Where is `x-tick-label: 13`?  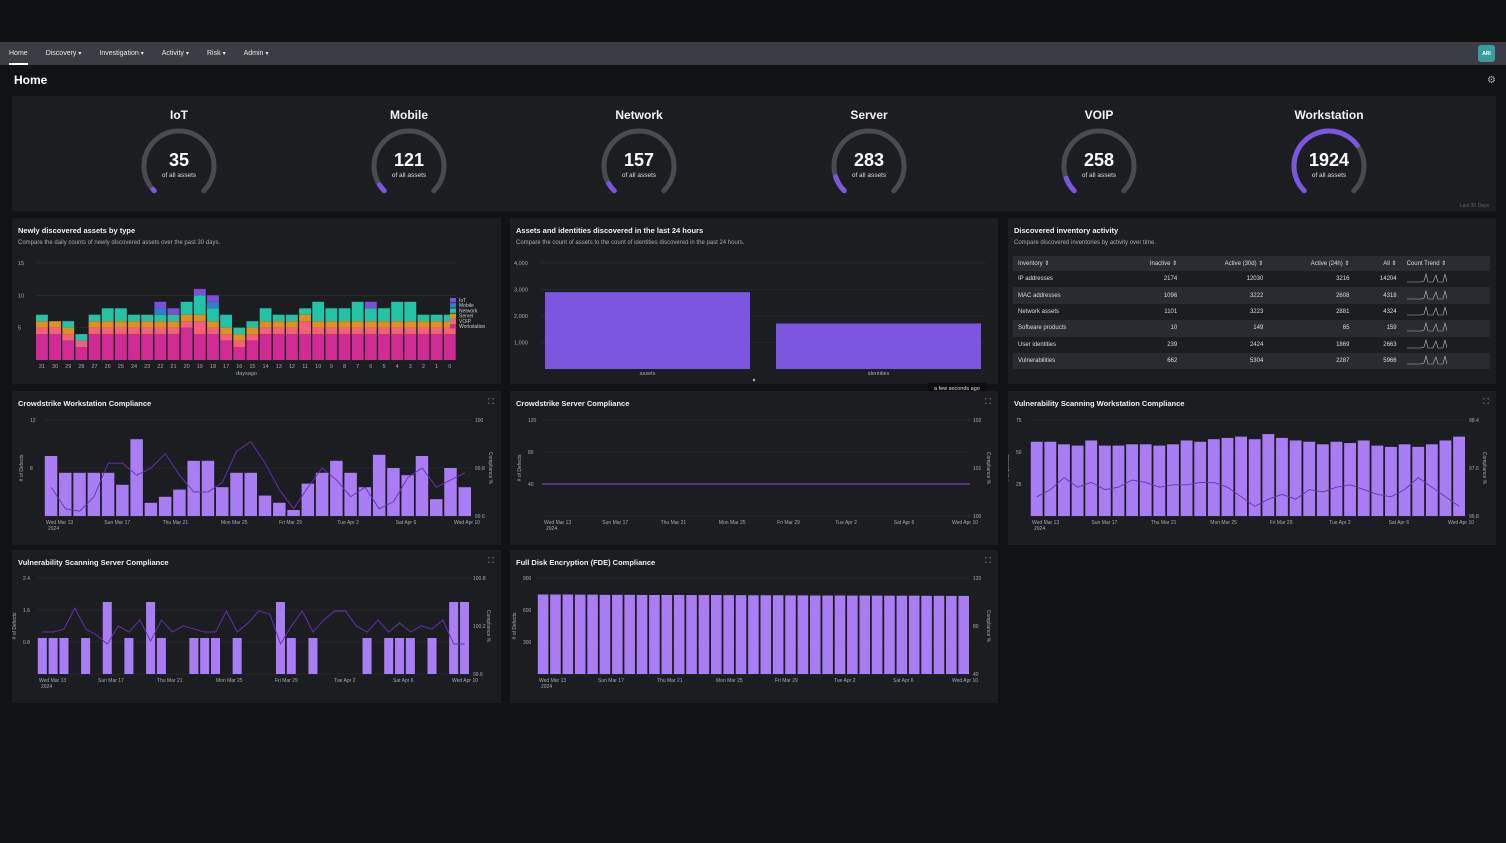
x-tick-label: 13 is located at coordinates (279, 367).